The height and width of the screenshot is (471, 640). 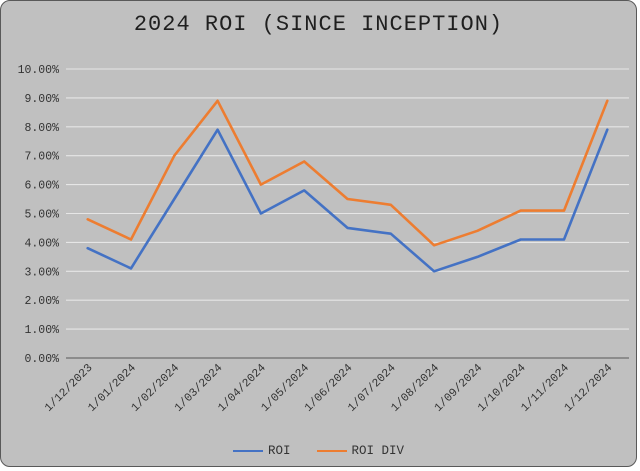 I want to click on y-tick-label: 2.00%, so click(x=41, y=301).